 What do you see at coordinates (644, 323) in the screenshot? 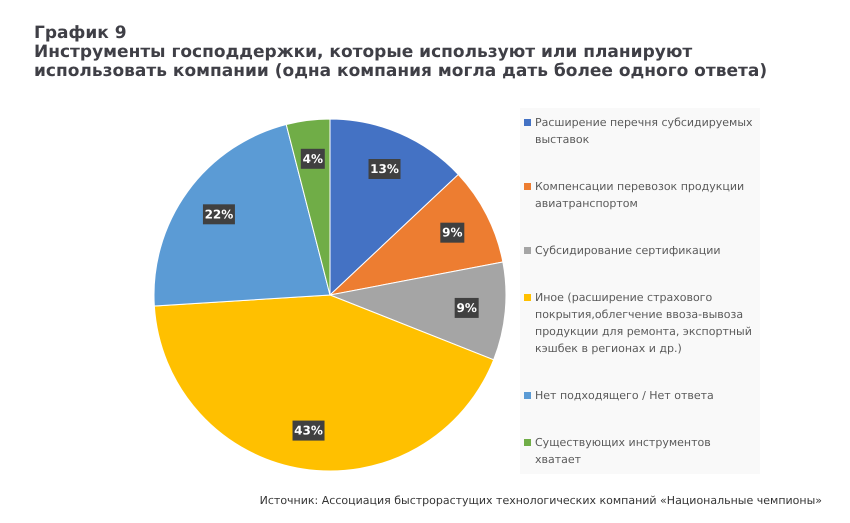
I see `legend-label: Иное (расширение страхового покрытия,облегчение ввоза-вывоза продукции для ремонта, экспортный кэшбек в регионах и др.)` at bounding box center [644, 323].